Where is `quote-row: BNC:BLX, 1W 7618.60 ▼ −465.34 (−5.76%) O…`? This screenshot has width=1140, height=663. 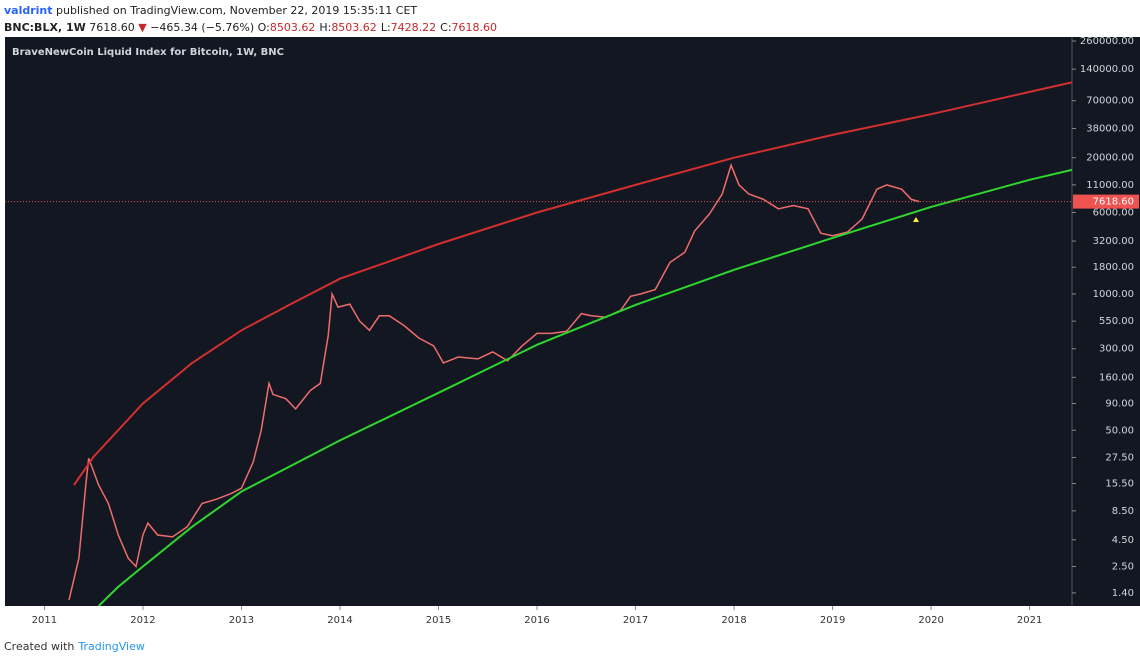
quote-row: BNC:BLX, 1W 7618.60 ▼ −465.34 (−5.76%) O… is located at coordinates (252, 27).